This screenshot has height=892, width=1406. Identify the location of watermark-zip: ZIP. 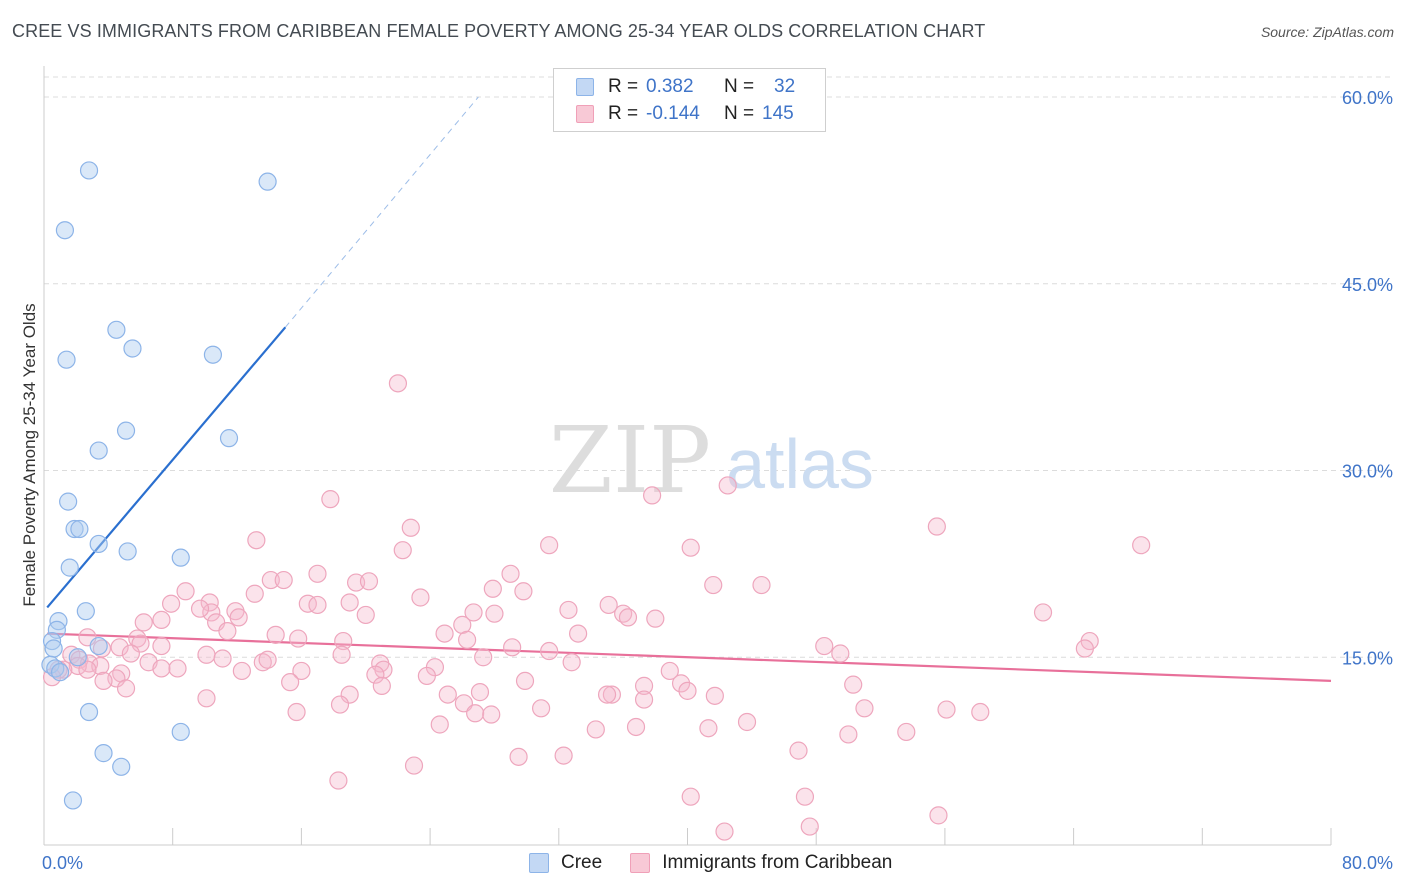
(630, 460).